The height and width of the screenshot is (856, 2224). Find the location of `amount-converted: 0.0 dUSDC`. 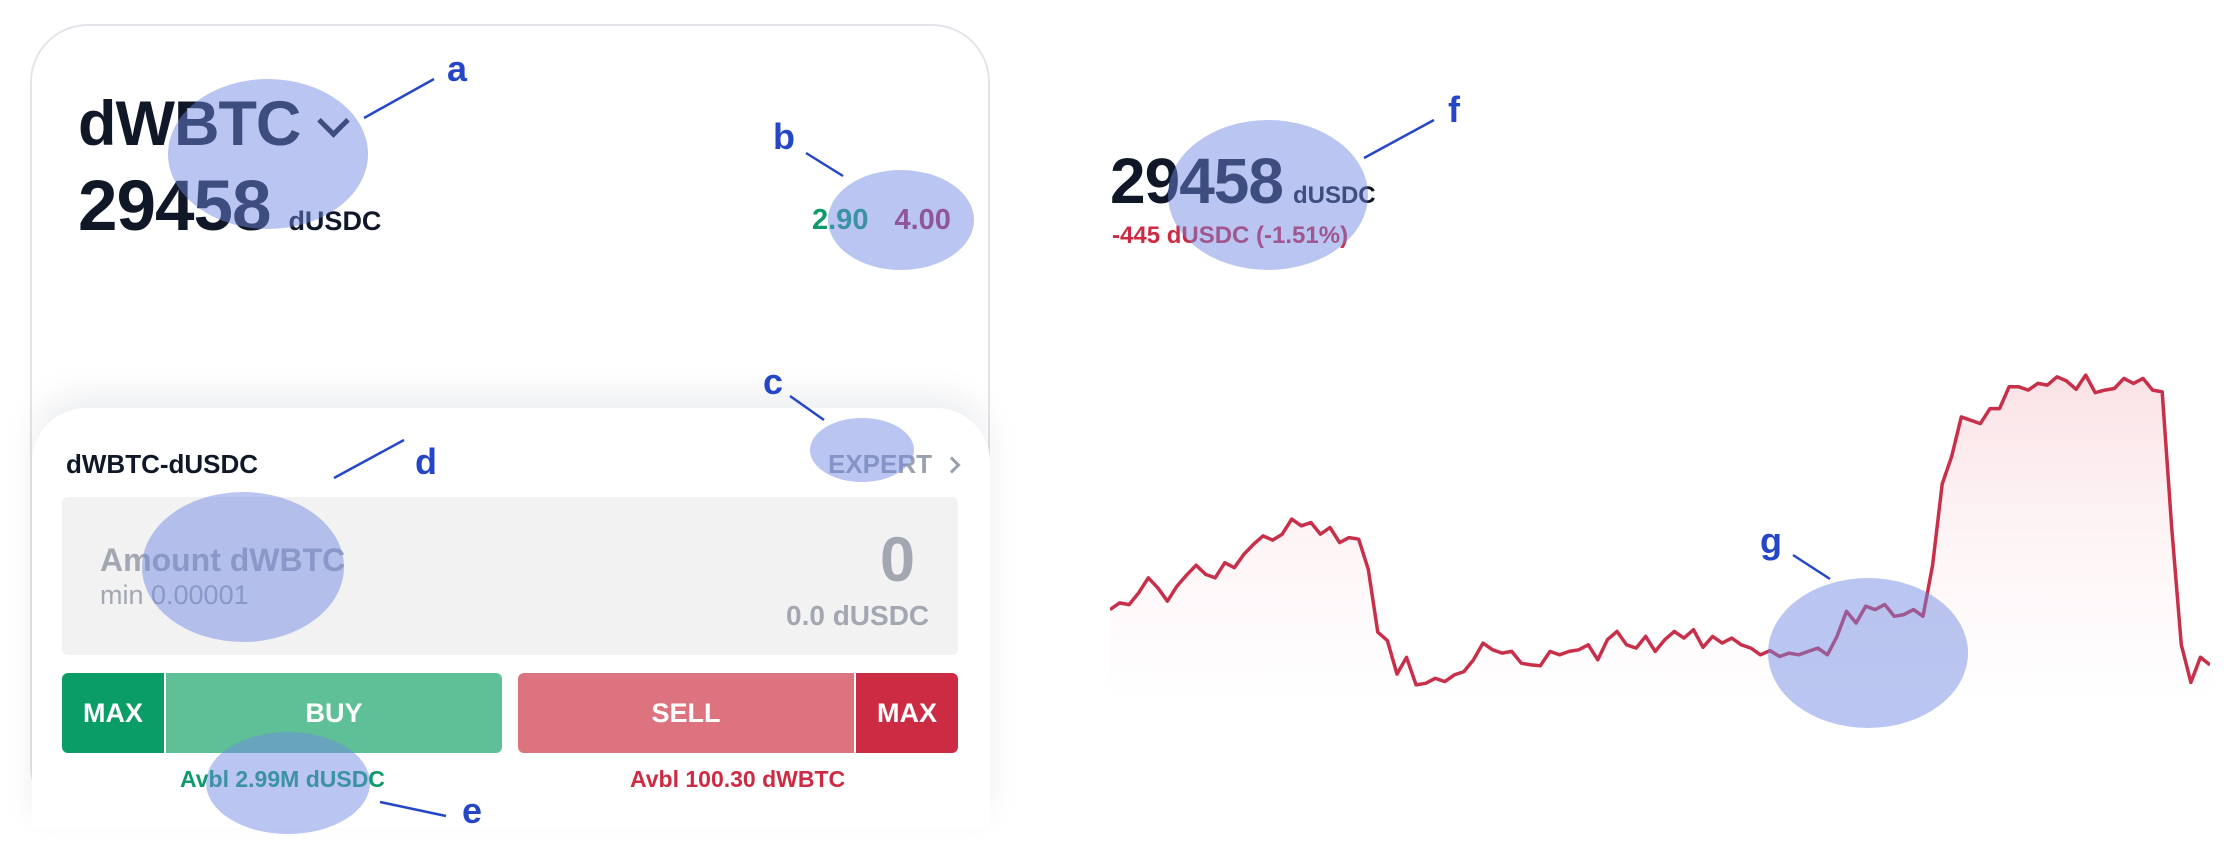

amount-converted: 0.0 dUSDC is located at coordinates (858, 615).